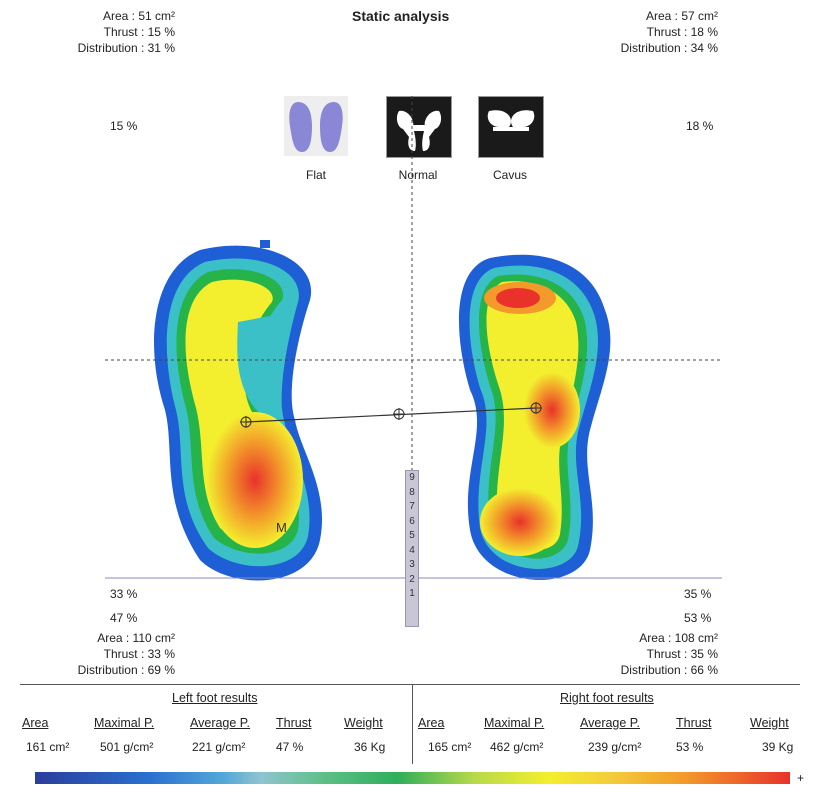  What do you see at coordinates (694, 723) in the screenshot?
I see `right-header-thrust: Thrust` at bounding box center [694, 723].